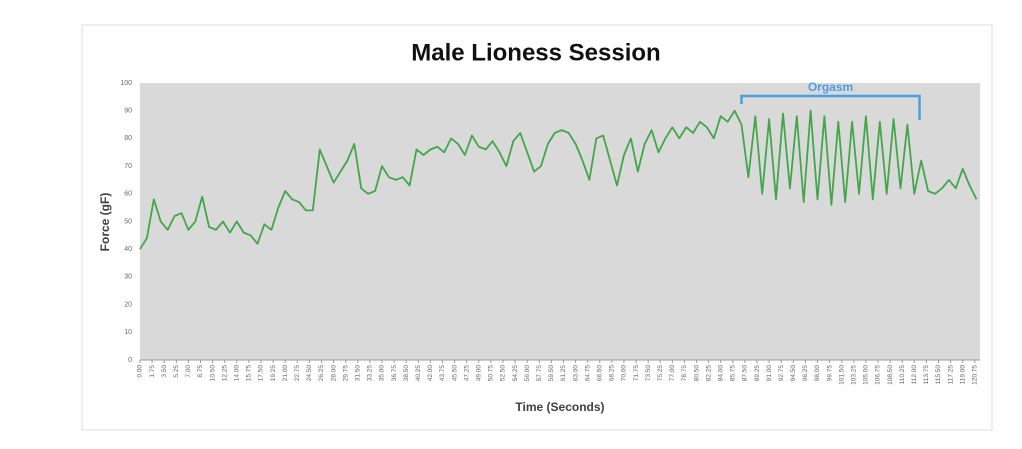 The width and height of the screenshot is (1022, 449). Describe the element at coordinates (466, 373) in the screenshot. I see `x-tick-label: 47.25` at that location.